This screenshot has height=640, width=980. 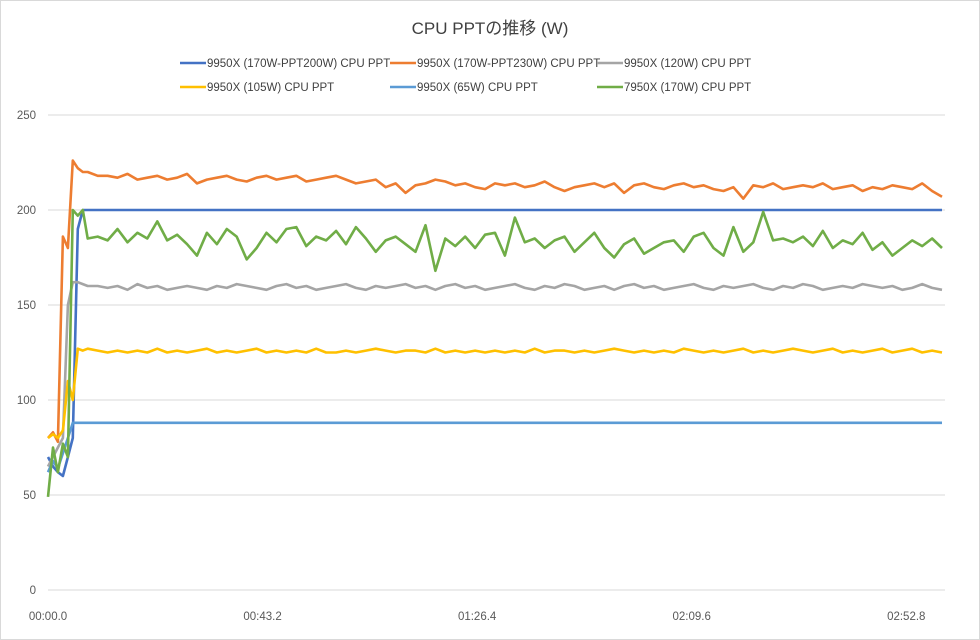 What do you see at coordinates (33, 591) in the screenshot?
I see `y-tick-label: 0` at bounding box center [33, 591].